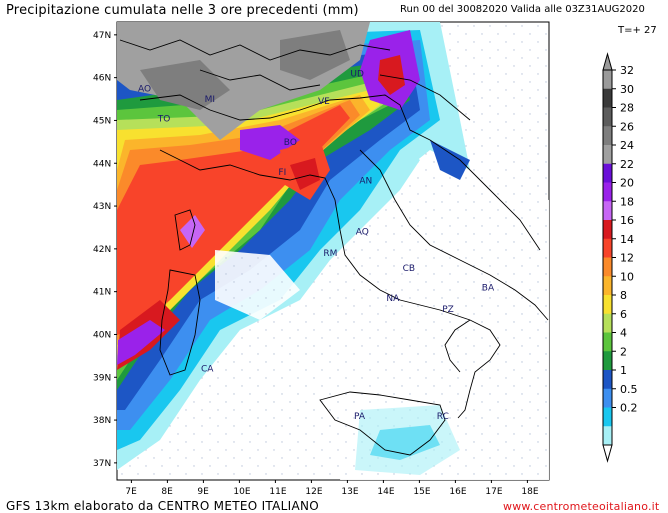 The image size is (668, 513). I want to click on city-label-pz: PZ, so click(448, 310).